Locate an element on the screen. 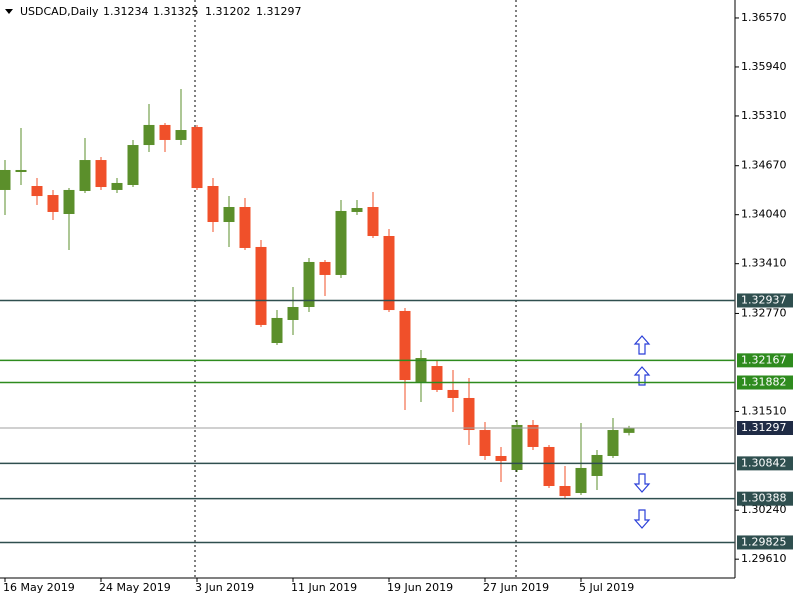 The height and width of the screenshot is (600, 800). price-level-label: 1.29825 is located at coordinates (764, 541).